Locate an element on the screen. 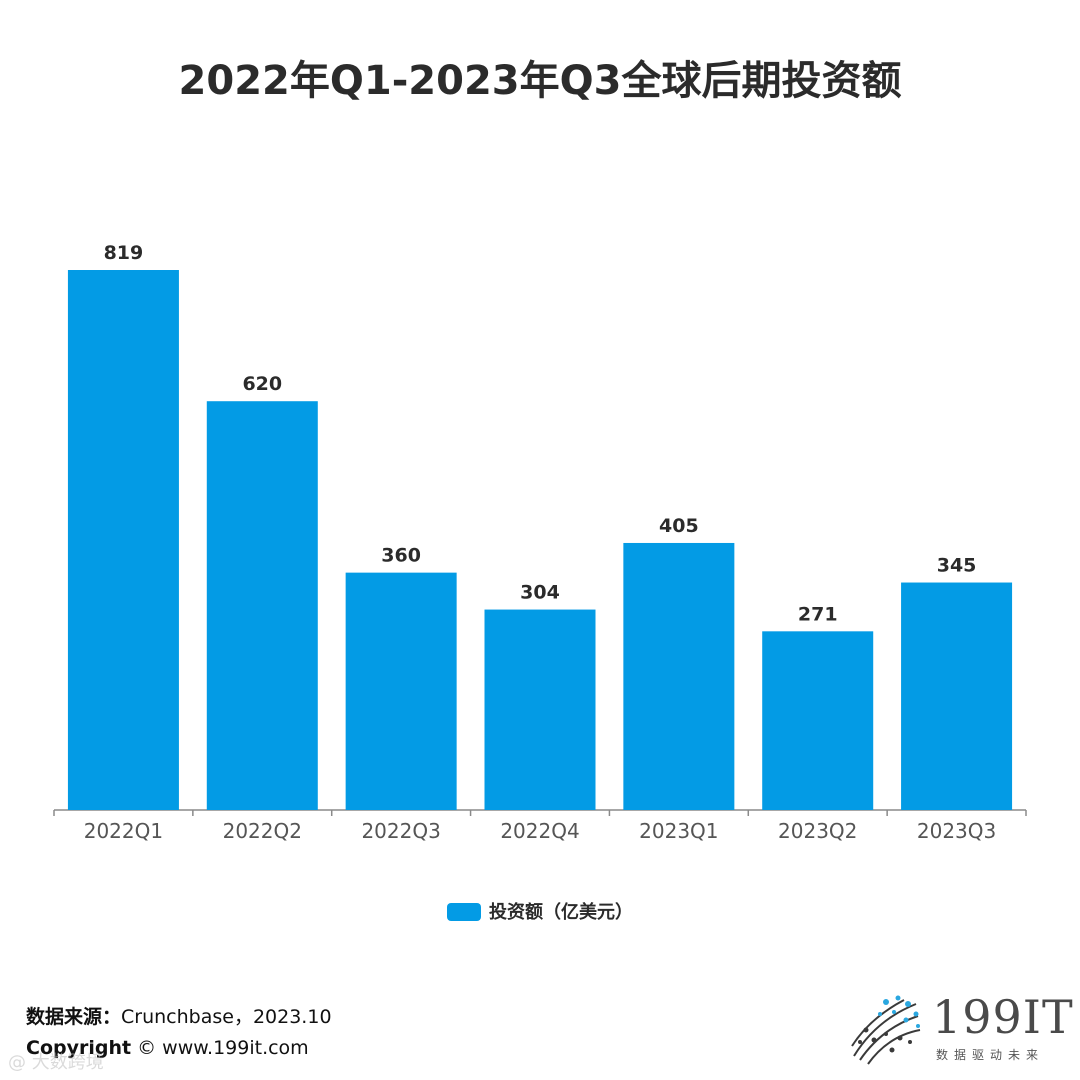  data-label-2022Q1: 819 is located at coordinates (124, 253).